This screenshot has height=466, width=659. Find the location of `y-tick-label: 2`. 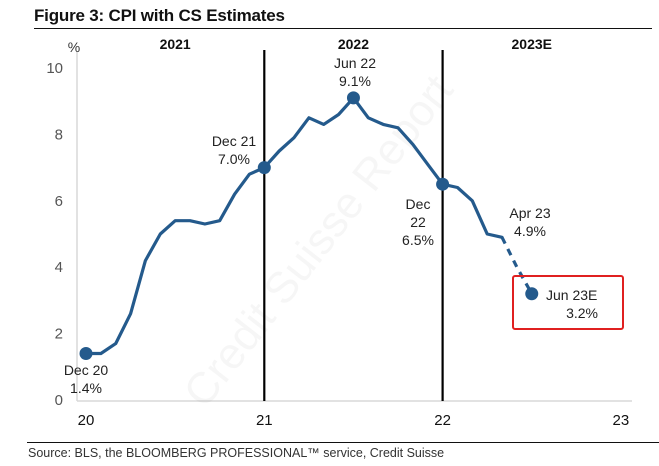

y-tick-label: 2 is located at coordinates (59, 334).